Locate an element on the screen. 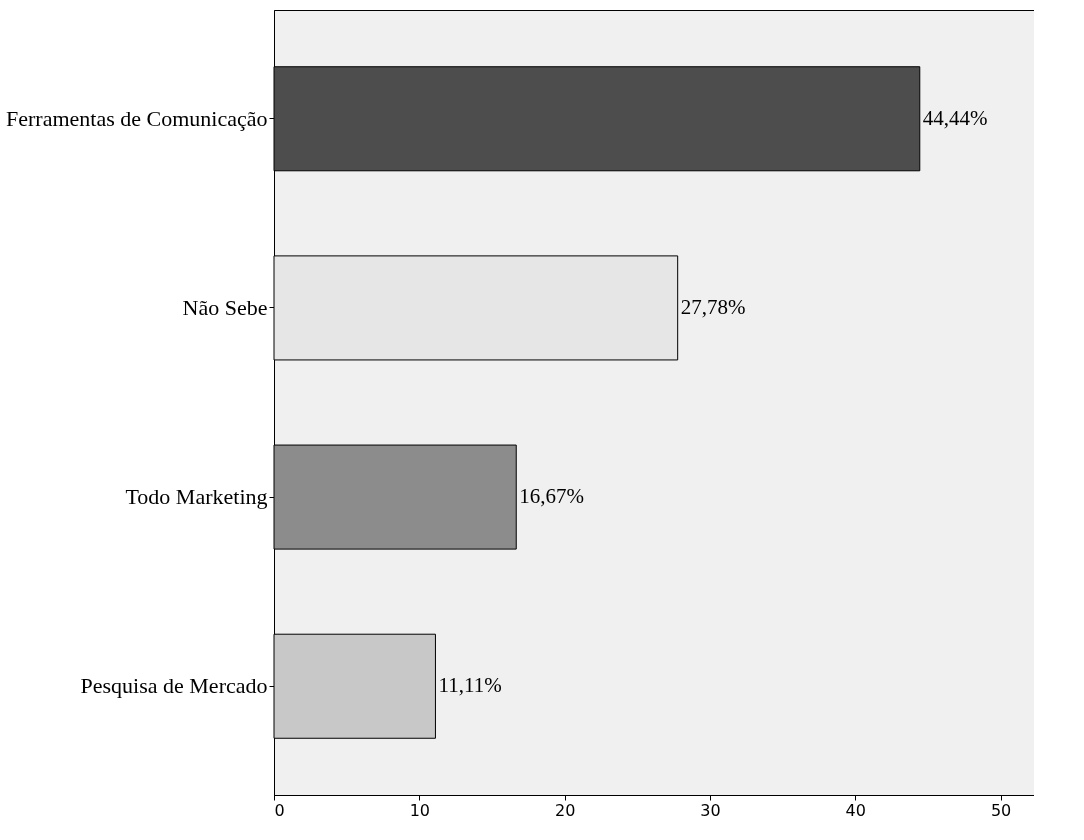 The image size is (1084, 840). y-tick-label: Pesquisa de Mercado is located at coordinates (174, 686).